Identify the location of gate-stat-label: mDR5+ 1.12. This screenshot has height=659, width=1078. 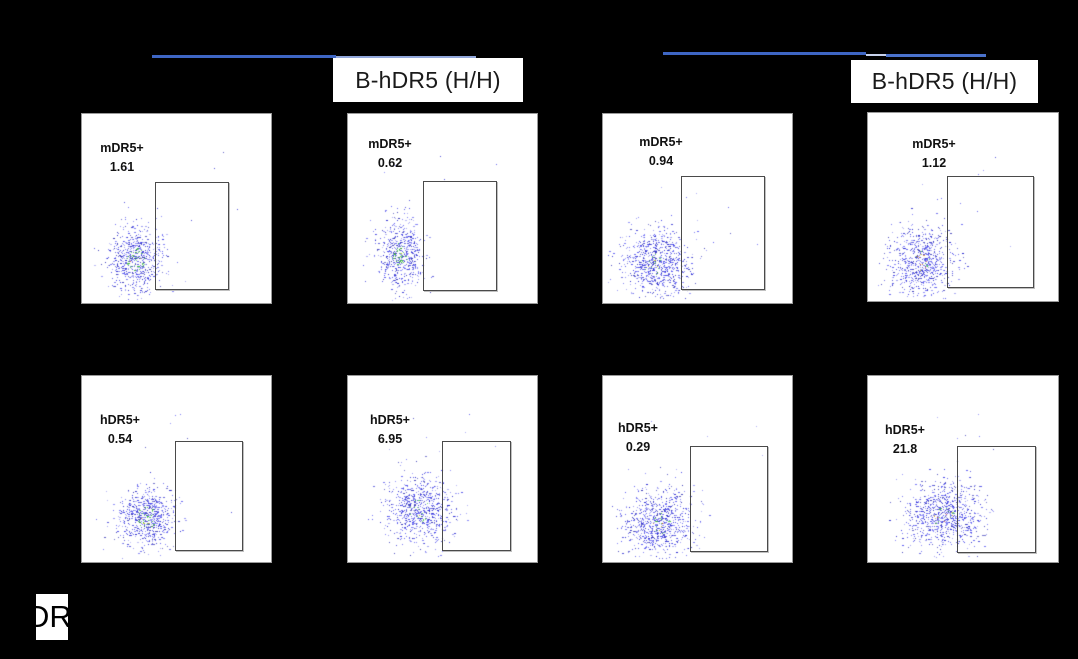
(933, 154).